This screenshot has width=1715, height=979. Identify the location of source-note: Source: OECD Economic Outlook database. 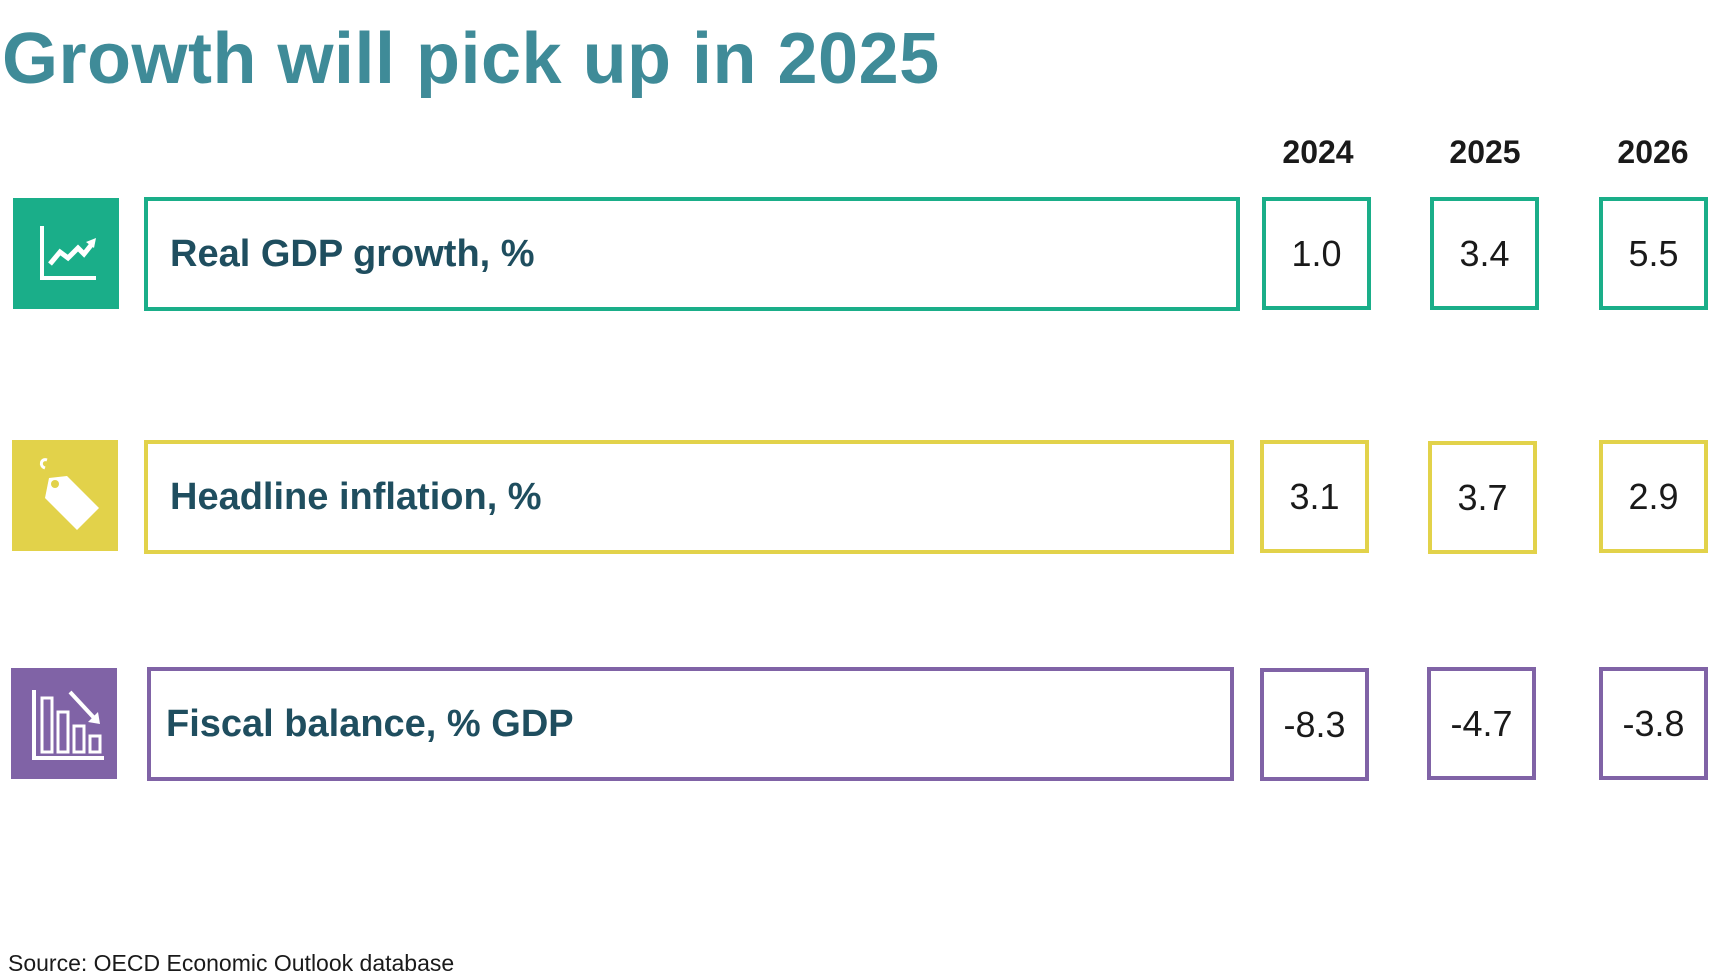
(231, 963).